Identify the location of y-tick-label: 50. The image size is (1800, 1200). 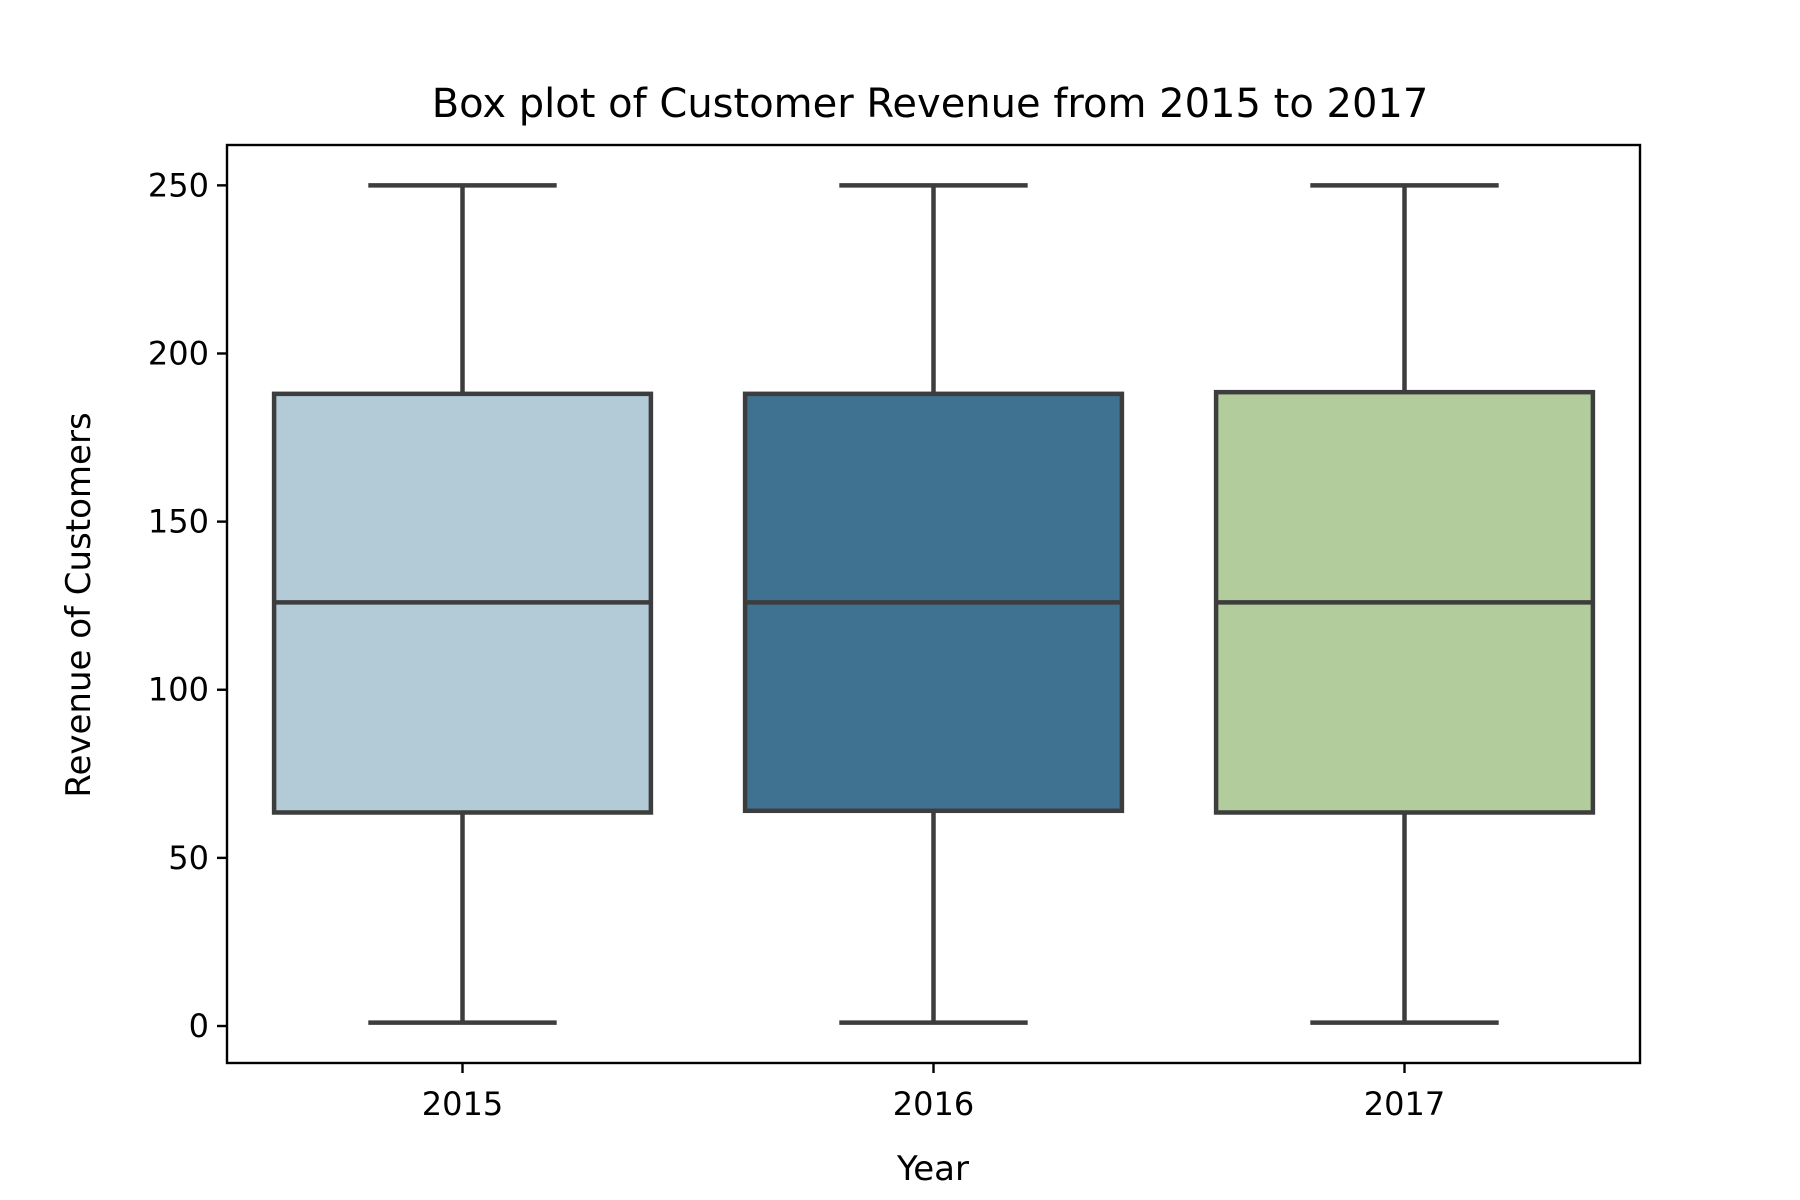
(188, 858).